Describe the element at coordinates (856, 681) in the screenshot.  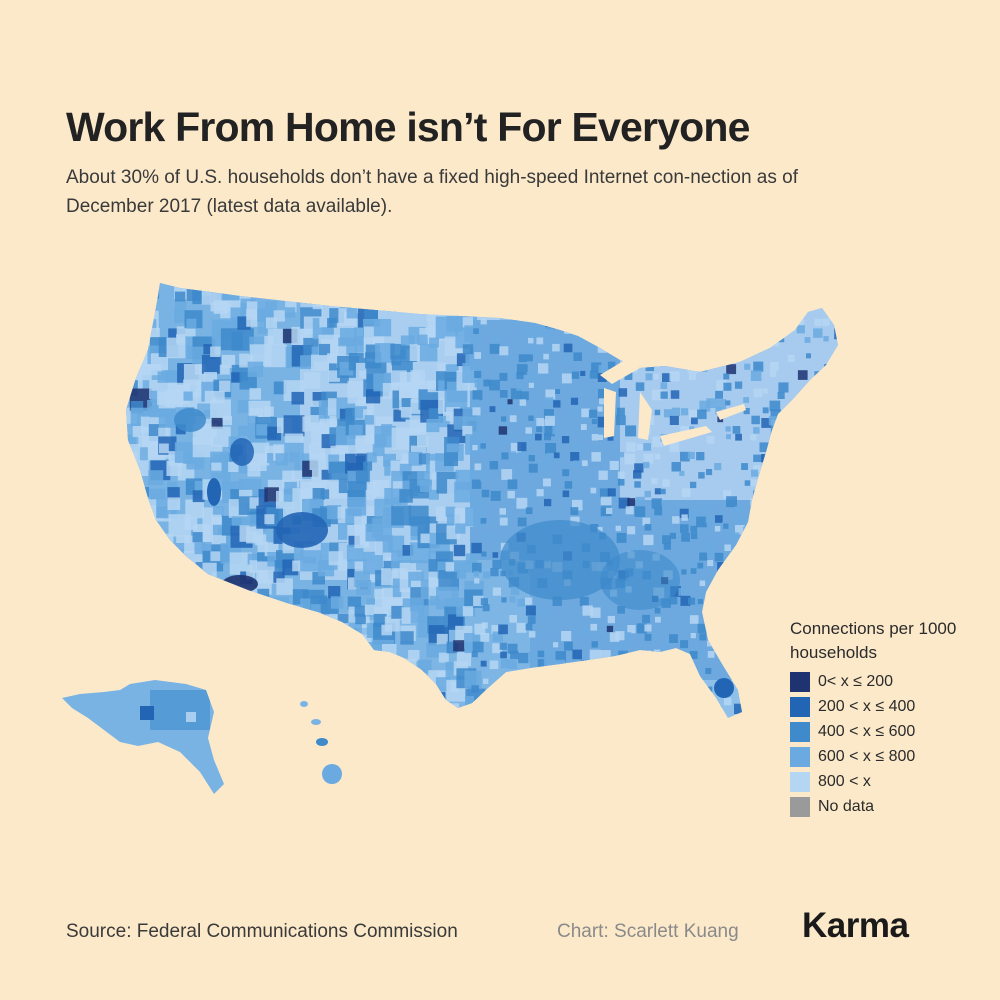
I see `legend-label: 0< x ≤ 200` at that location.